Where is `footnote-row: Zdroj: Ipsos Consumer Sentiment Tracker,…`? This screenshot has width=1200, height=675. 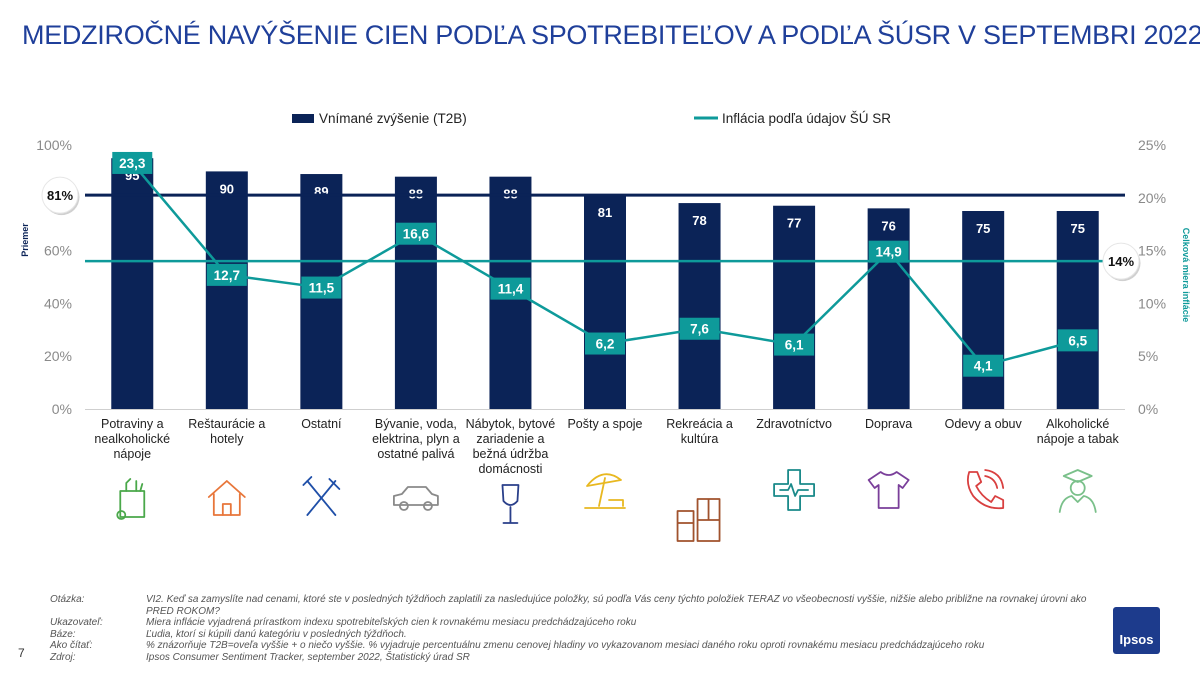
footnote-row: Zdroj: Ipsos Consumer Sentiment Tracker,… is located at coordinates (580, 658).